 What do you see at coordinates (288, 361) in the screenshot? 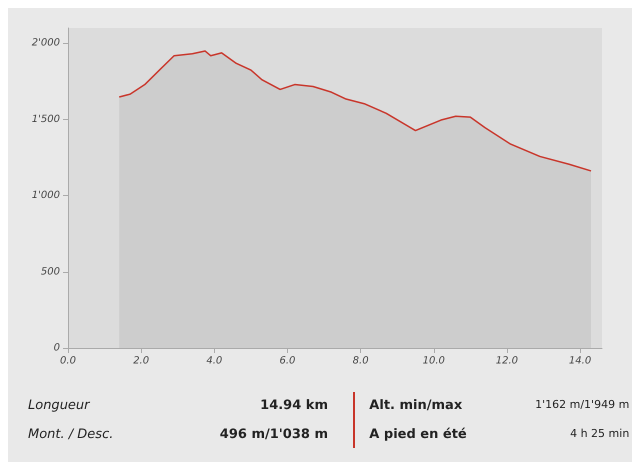
I see `x-tick-label: 6.0` at bounding box center [288, 361].